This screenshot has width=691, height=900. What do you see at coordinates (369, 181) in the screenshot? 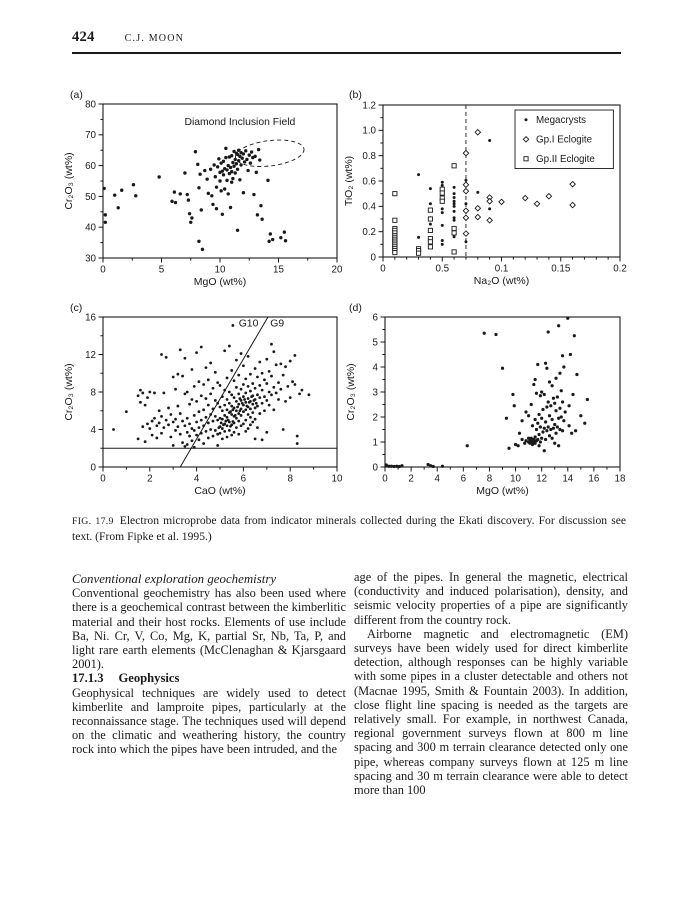
I see `svg-text: 0.6` at bounding box center [369, 181].